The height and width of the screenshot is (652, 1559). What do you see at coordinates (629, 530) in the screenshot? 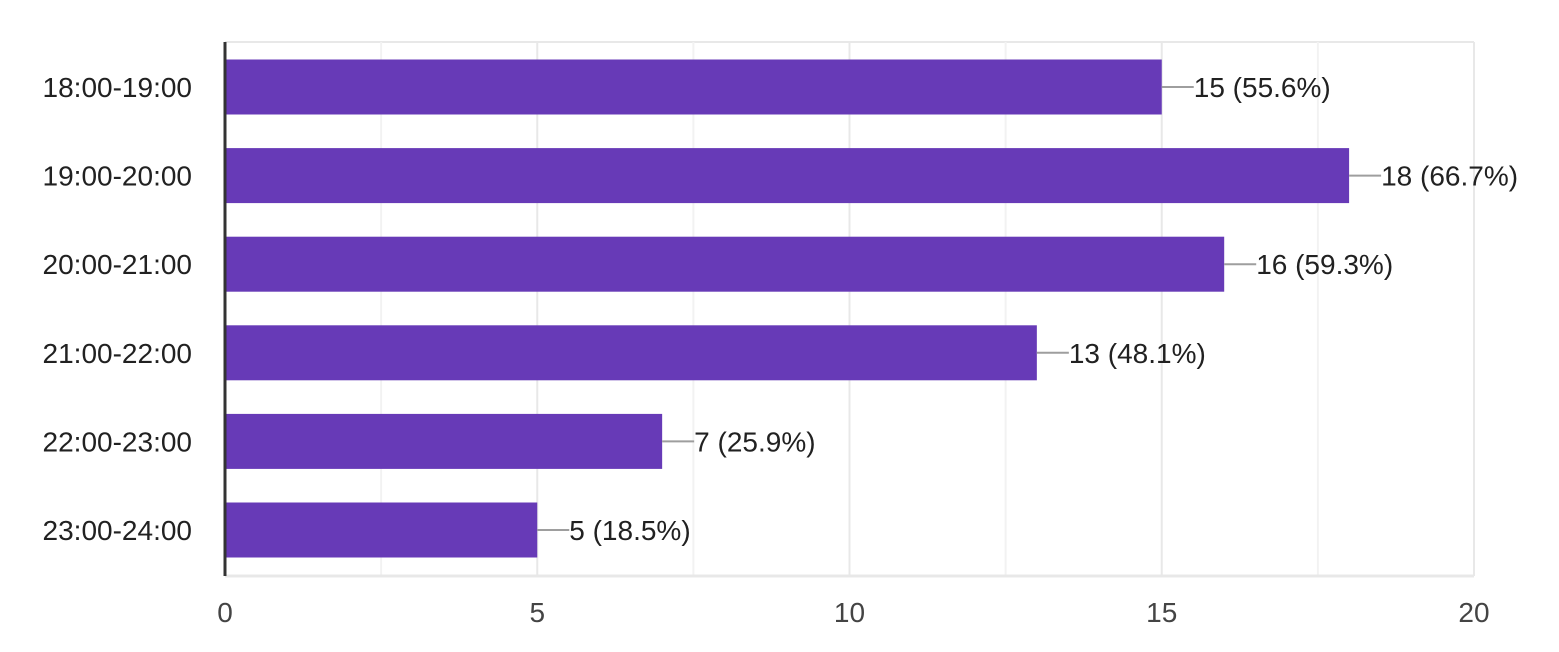
I see `data-label: 5 (18.5%)` at bounding box center [629, 530].